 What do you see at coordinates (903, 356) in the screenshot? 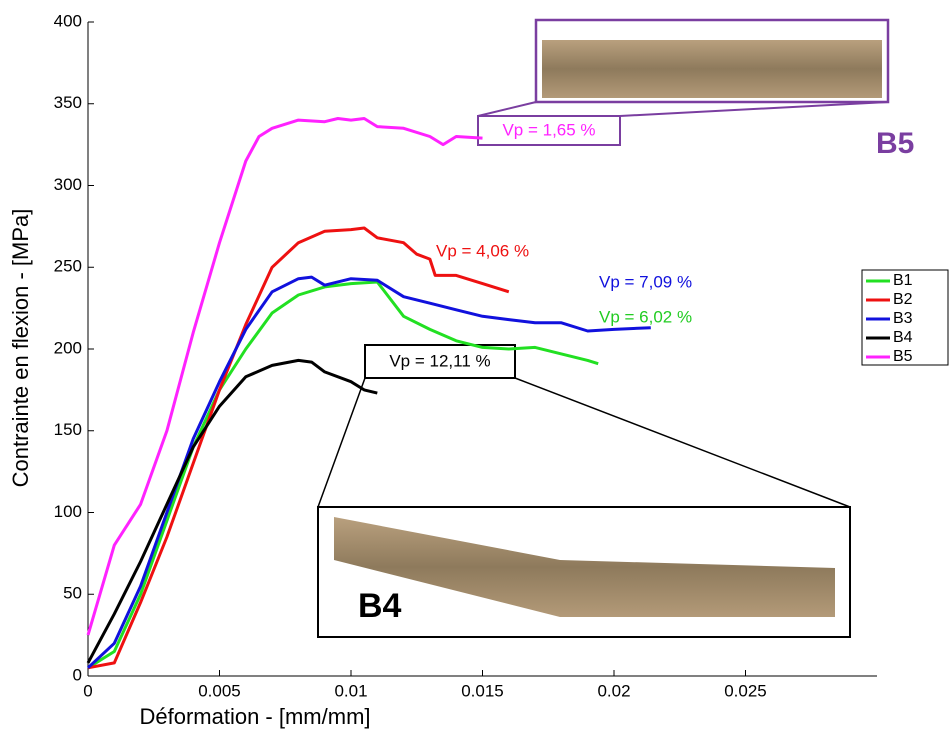
I see `legend-label: B5` at bounding box center [903, 356].